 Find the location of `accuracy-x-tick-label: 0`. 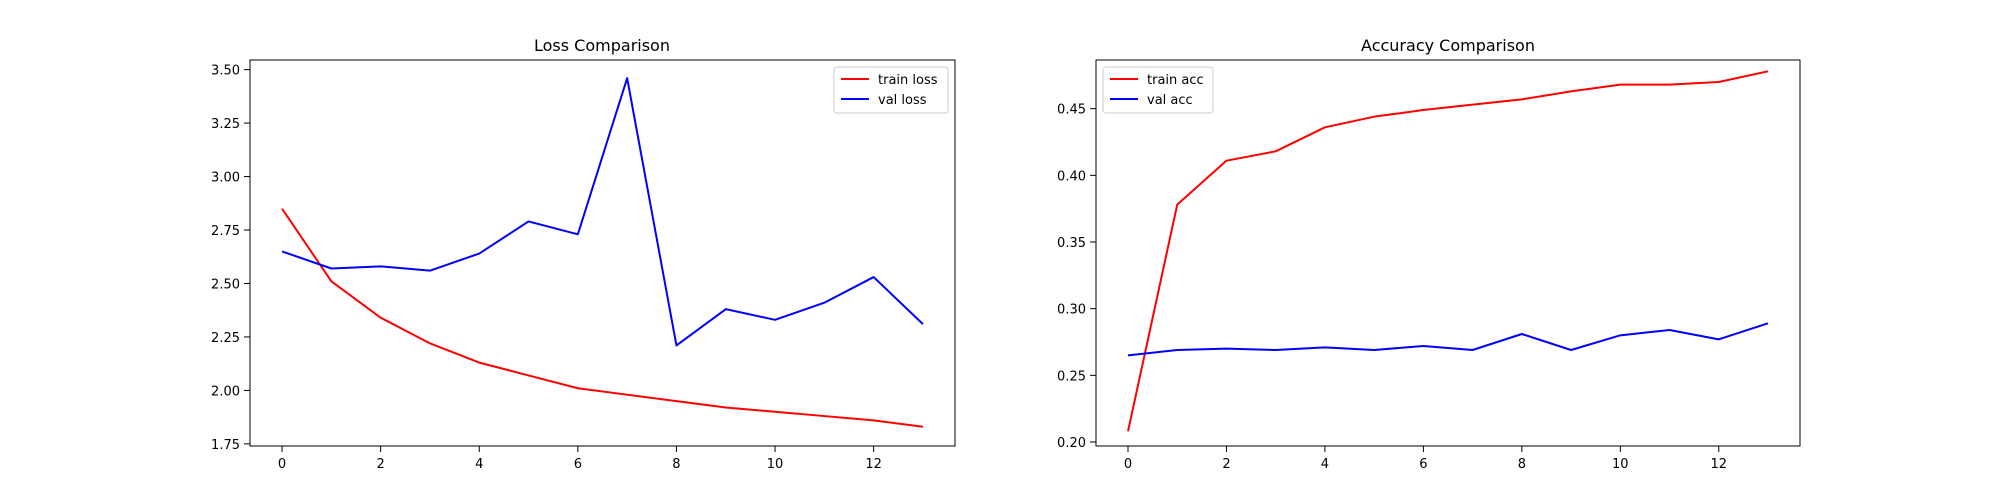

accuracy-x-tick-label: 0 is located at coordinates (1128, 464).